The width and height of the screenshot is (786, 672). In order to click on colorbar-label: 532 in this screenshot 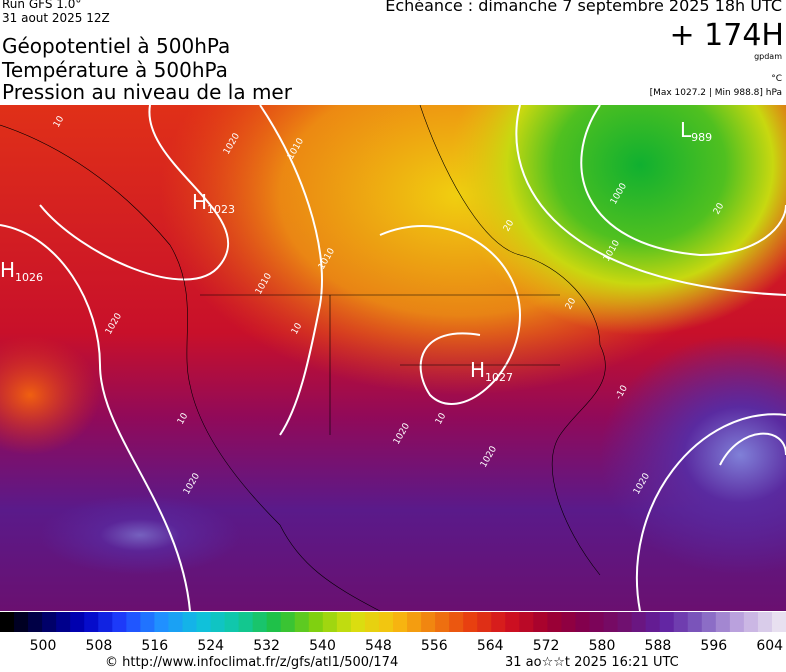, I will do `click(266, 646)`.